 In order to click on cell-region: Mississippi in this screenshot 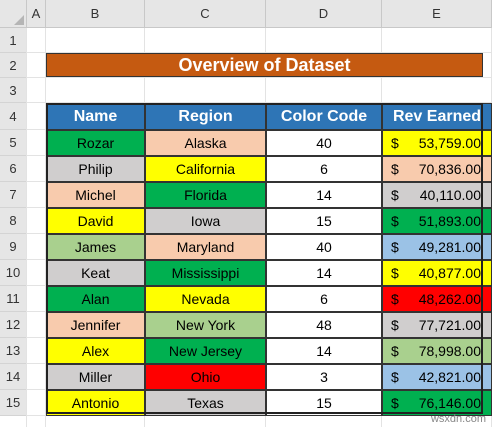, I will do `click(205, 273)`.